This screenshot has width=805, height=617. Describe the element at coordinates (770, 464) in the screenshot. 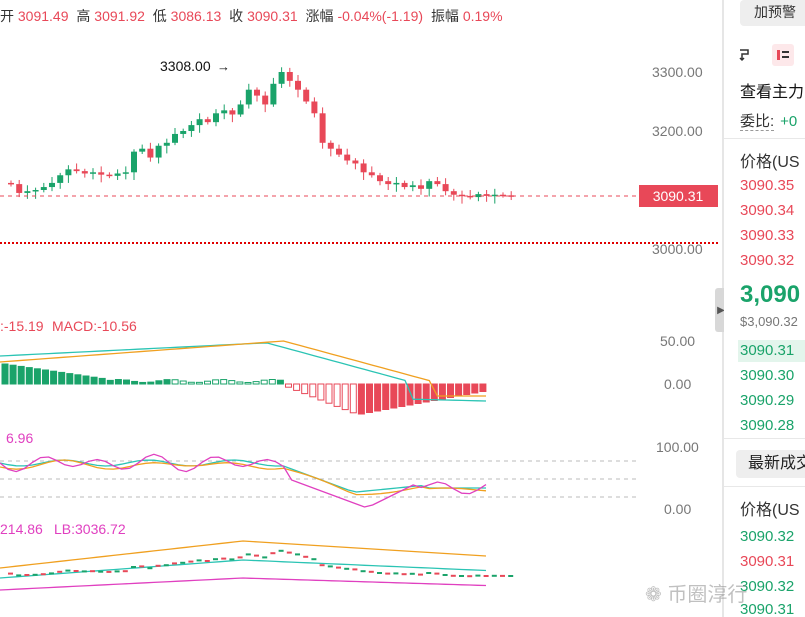

I see `latest-trades-tab: 最新成交` at that location.